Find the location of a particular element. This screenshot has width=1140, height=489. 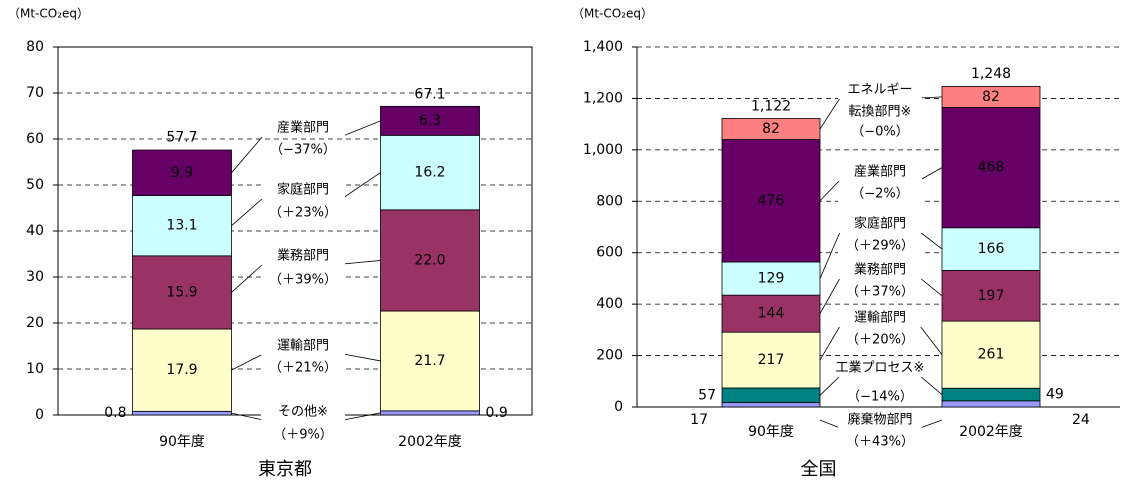

x-tick-label: 90年度 is located at coordinates (182, 442).